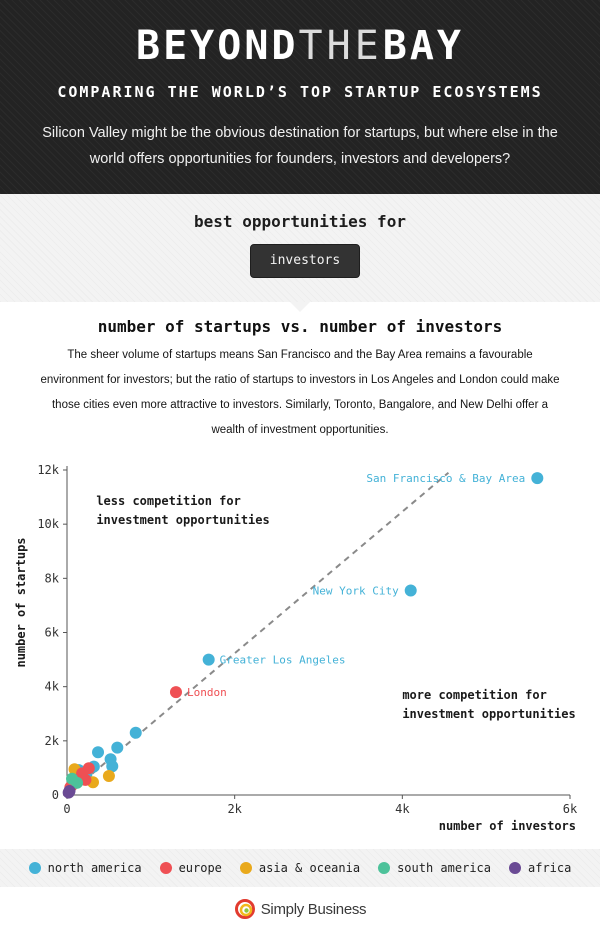  Describe the element at coordinates (309, 868) in the screenshot. I see `legend-label: asia & oceania` at that location.